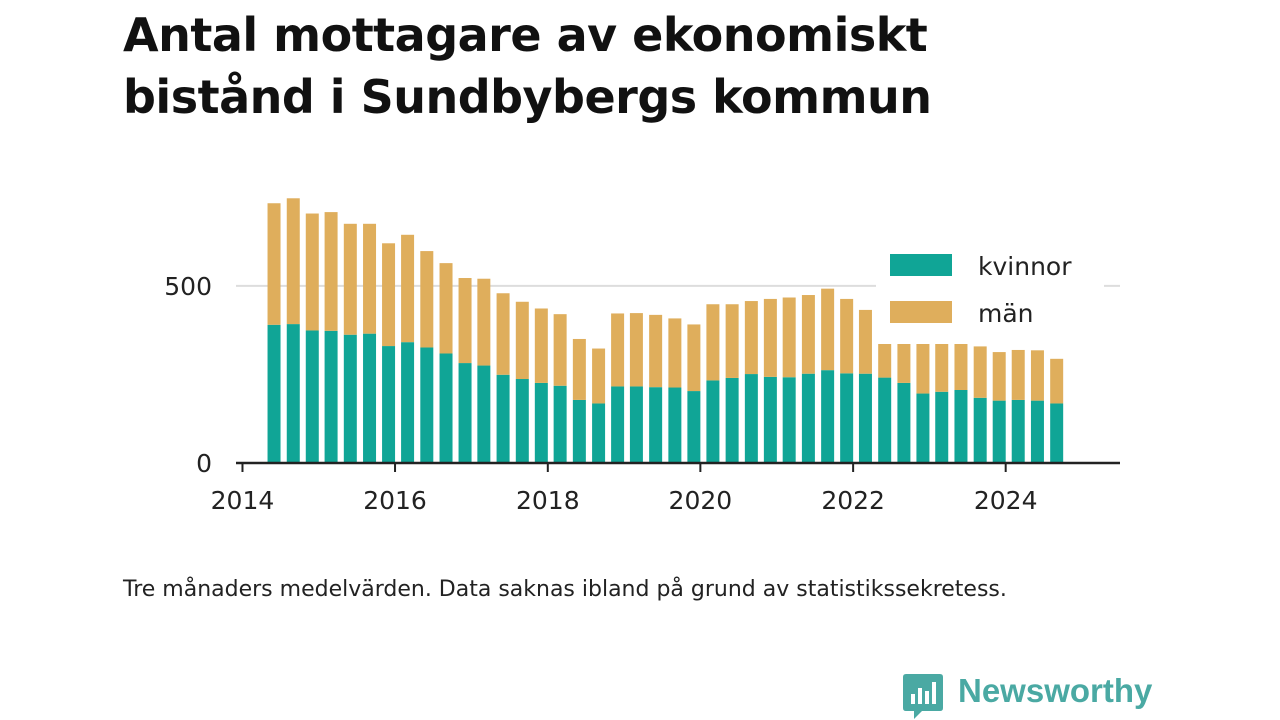 Image resolution: width=1280 pixels, height=720 pixels. What do you see at coordinates (990, 296) in the screenshot?
I see `legend: kvinnor män` at bounding box center [990, 296].